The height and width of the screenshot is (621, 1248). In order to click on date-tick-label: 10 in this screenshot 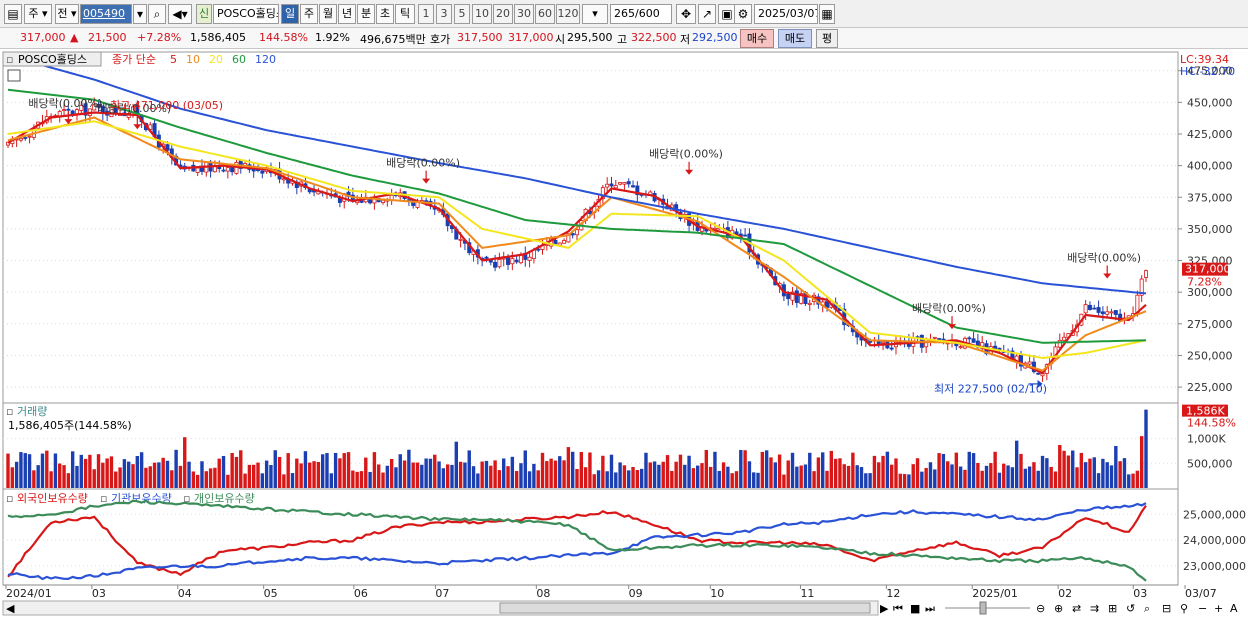, I will do `click(717, 593)`.